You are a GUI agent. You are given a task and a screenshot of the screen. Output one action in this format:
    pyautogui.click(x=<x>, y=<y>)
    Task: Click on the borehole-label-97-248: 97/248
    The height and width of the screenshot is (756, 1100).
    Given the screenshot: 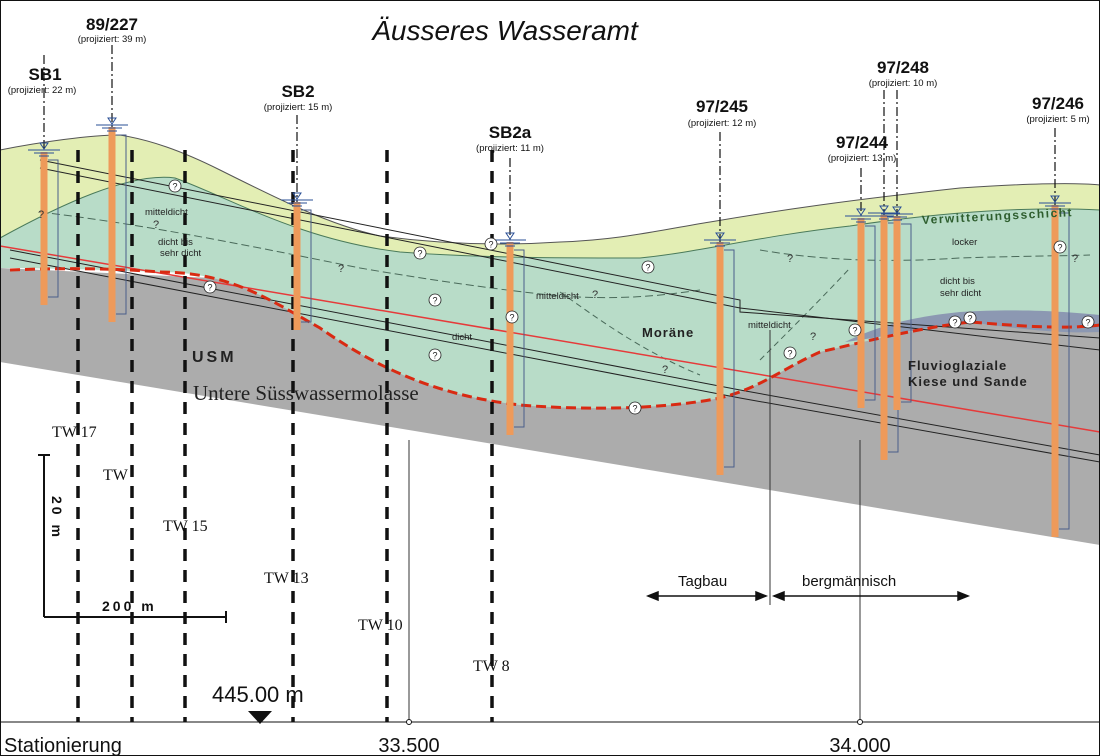 What is the action you would take?
    pyautogui.click(x=903, y=67)
    